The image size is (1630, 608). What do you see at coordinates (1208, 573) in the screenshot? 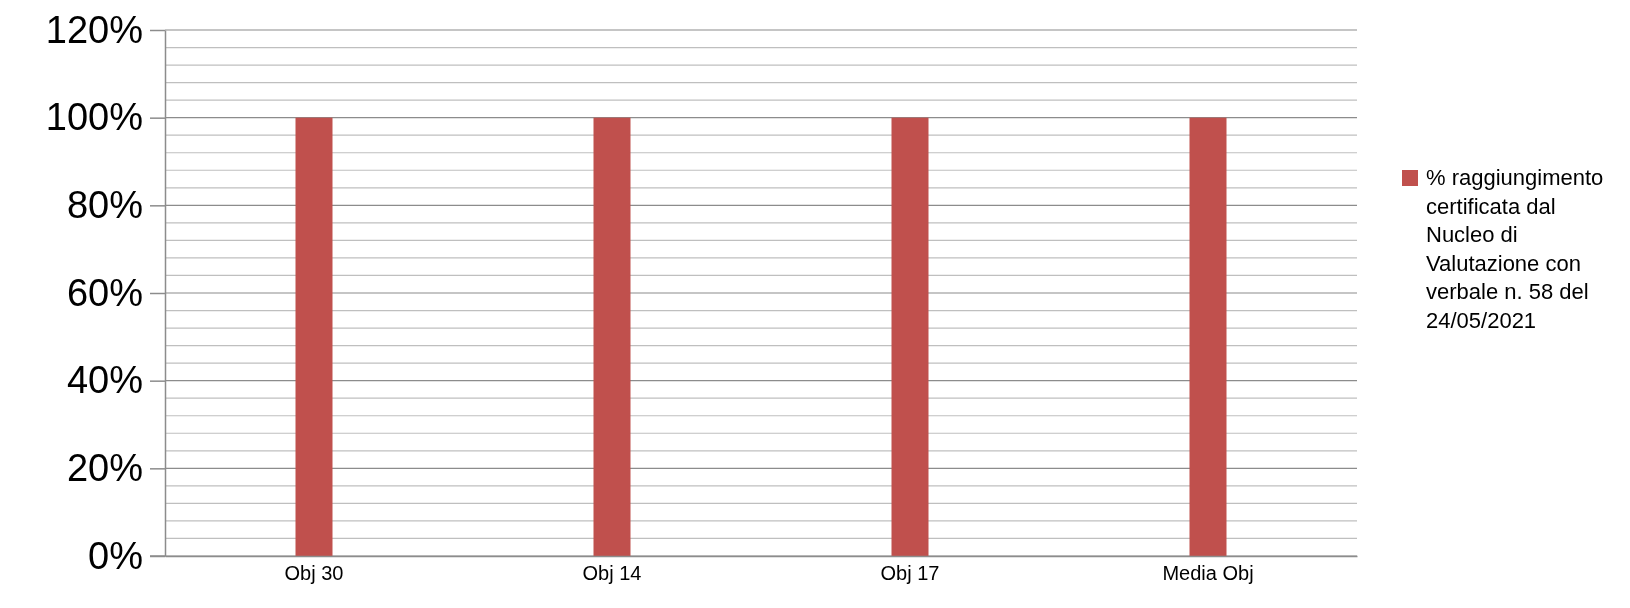
I see `x-tick-label: Media Obj` at bounding box center [1208, 573].